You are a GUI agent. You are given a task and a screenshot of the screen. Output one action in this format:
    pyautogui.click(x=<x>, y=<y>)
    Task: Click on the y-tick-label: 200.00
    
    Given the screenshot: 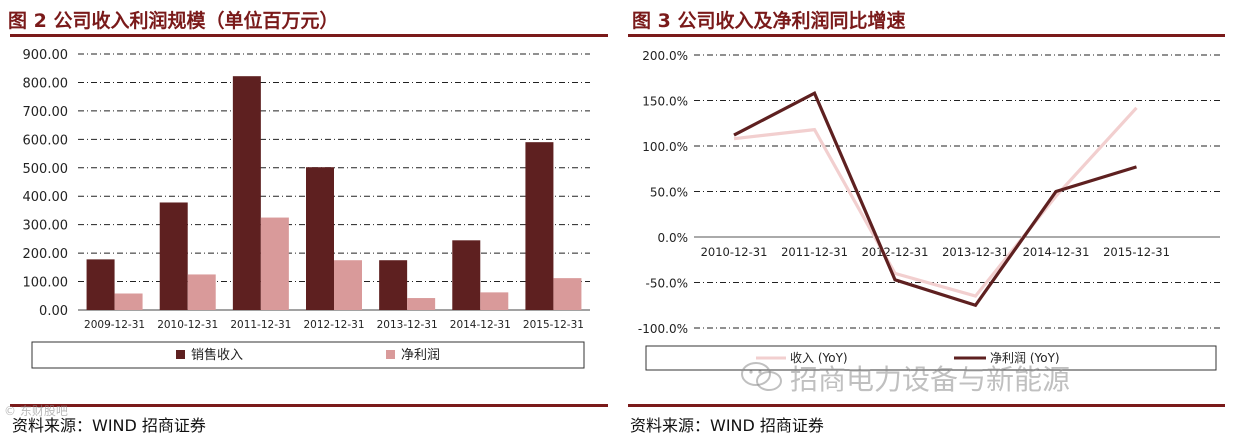 What is the action you would take?
    pyautogui.click(x=46, y=254)
    